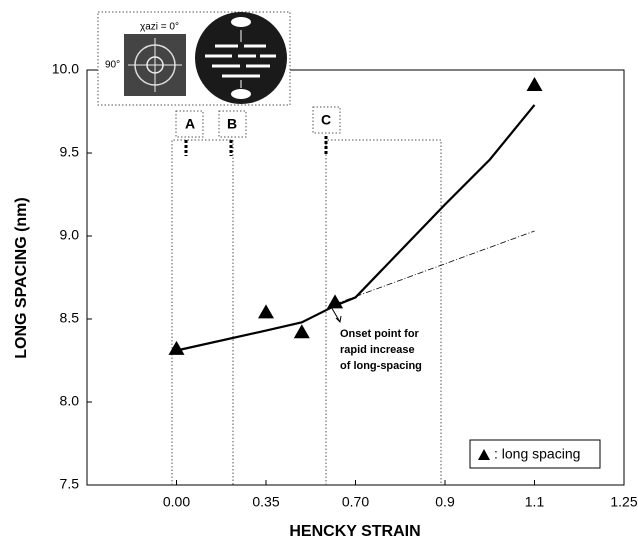 This screenshot has height=548, width=638. Describe the element at coordinates (355, 502) in the screenshot. I see `x-tick-label: 0.70` at that location.